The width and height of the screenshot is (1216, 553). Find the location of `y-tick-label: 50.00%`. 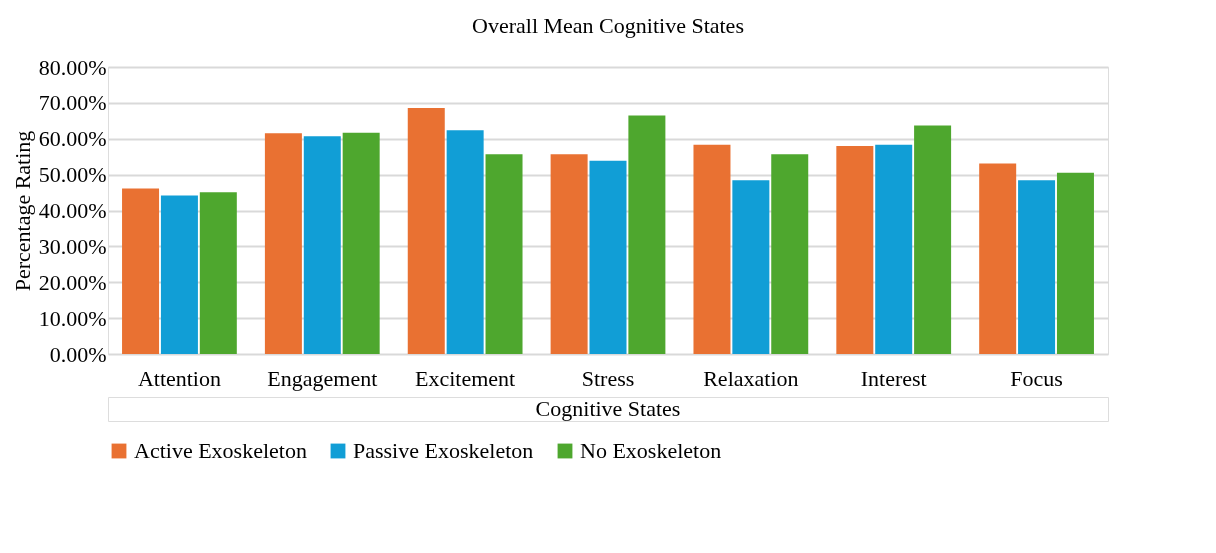

y-tick-label: 50.00% is located at coordinates (72, 175).